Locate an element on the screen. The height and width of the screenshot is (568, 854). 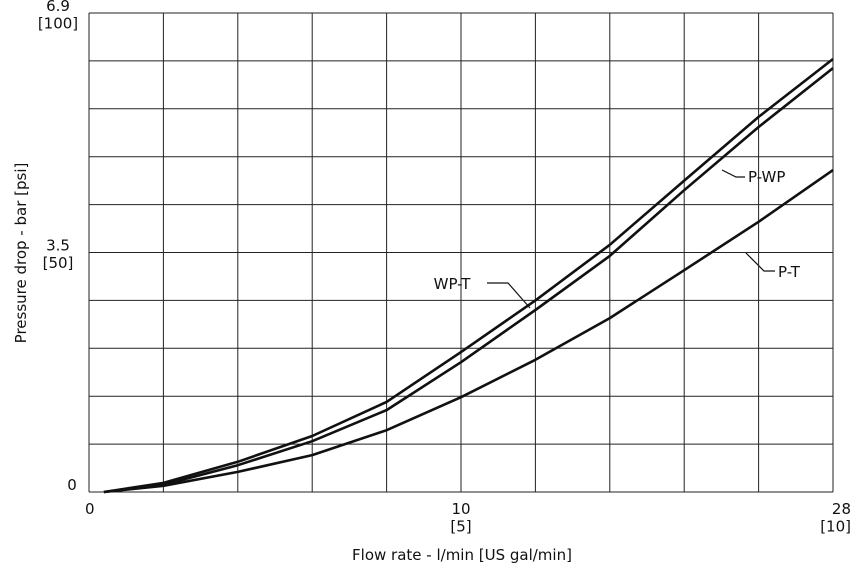
y-tick-label: 3.5 [50] is located at coordinates (58, 254).